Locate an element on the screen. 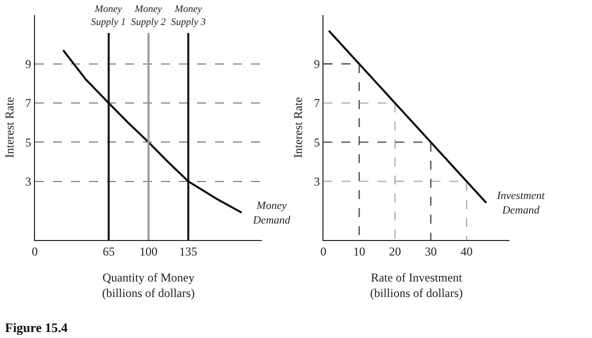 The height and width of the screenshot is (338, 592). series-label: Money Demand is located at coordinates (271, 213).